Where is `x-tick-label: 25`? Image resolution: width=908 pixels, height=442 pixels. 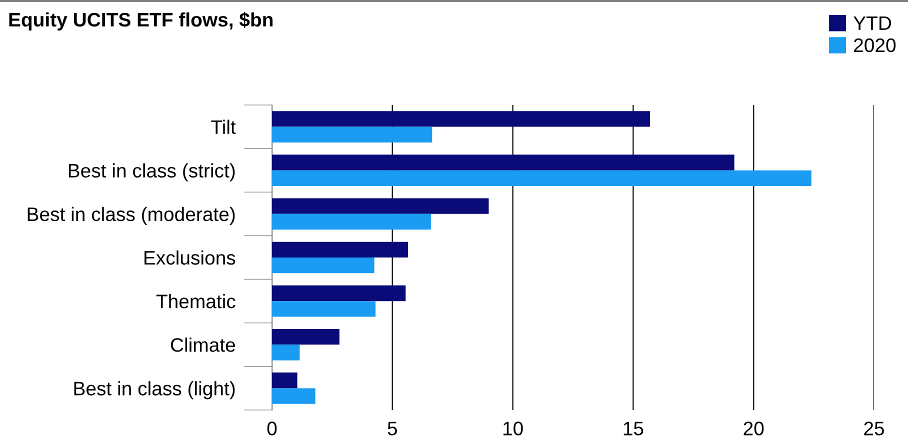 x-tick-label: 25 is located at coordinates (874, 429).